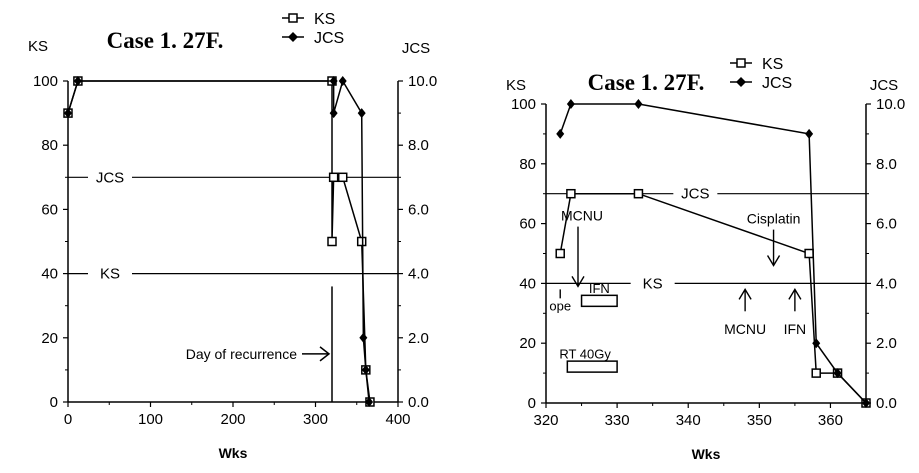 The image size is (919, 473). I want to click on treatment-label-rt: RT 40Gy, so click(585, 354).